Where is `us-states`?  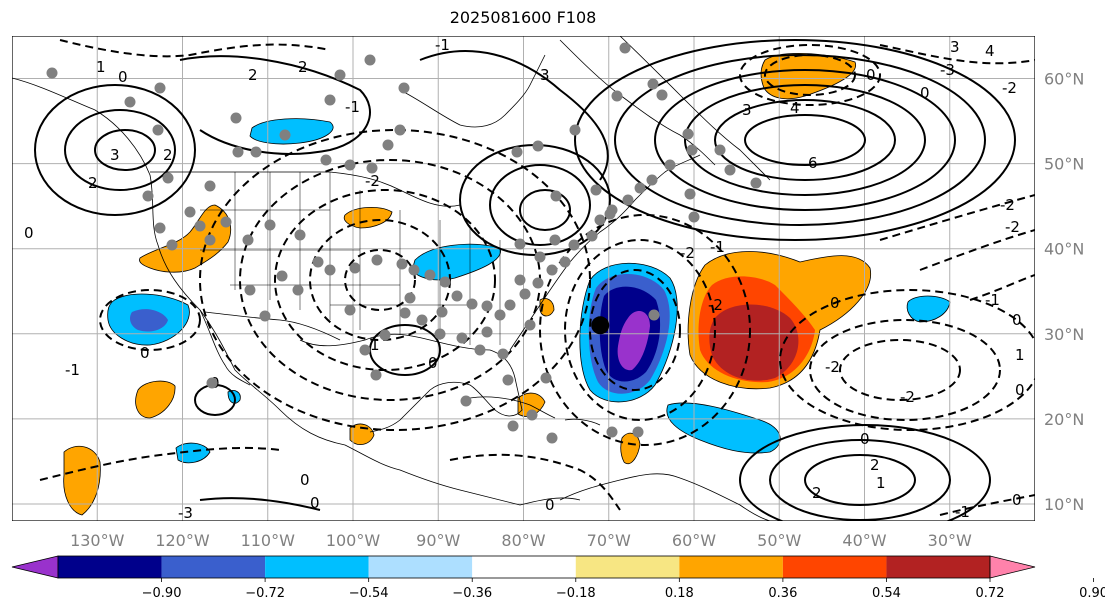
us-states is located at coordinates (350, 258).